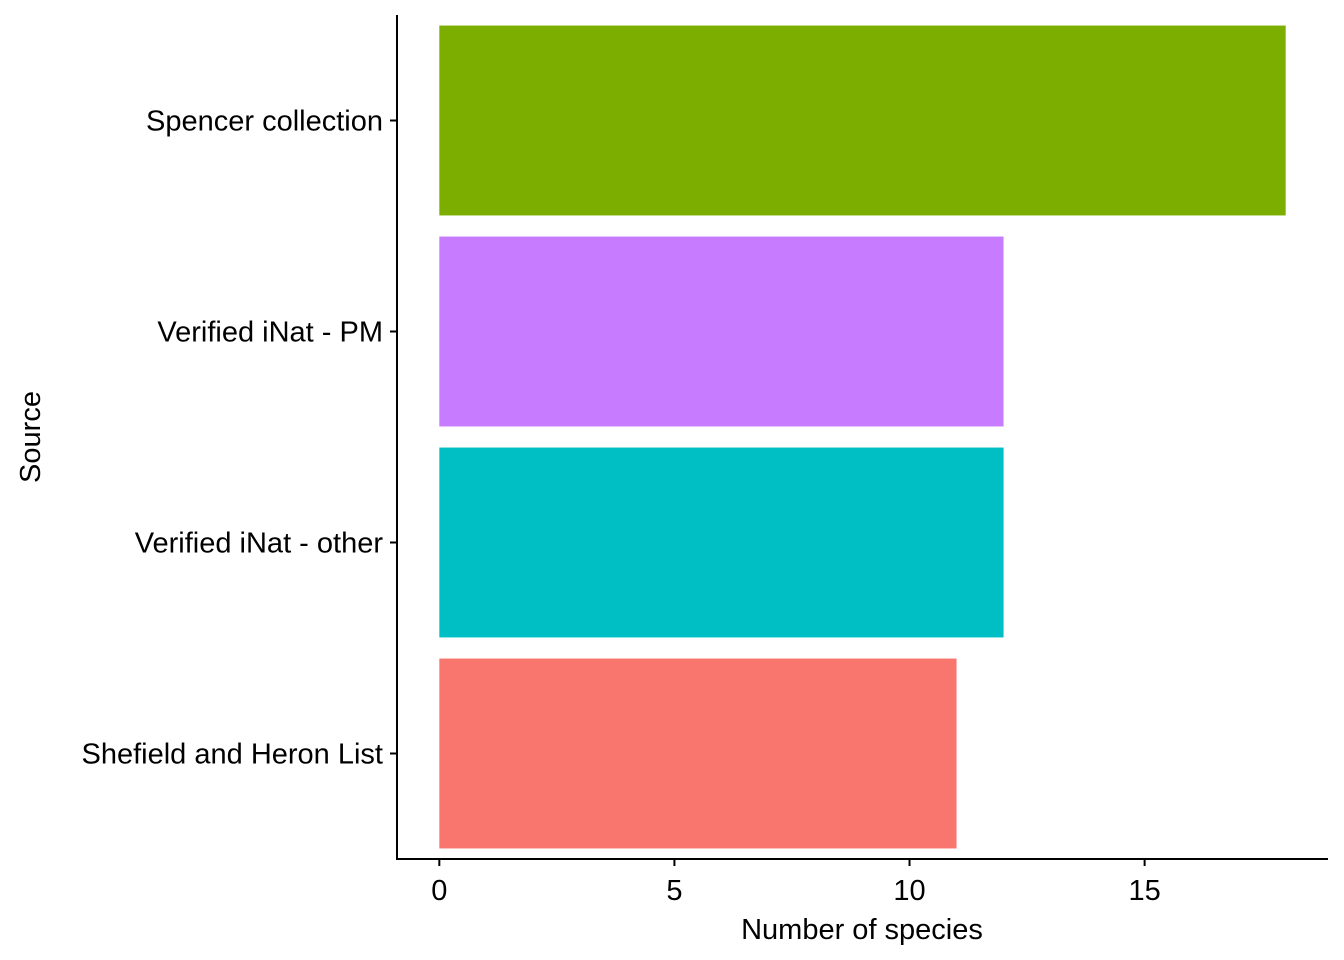  What do you see at coordinates (862, 120) in the screenshot?
I see `bar-spencer-collection` at bounding box center [862, 120].